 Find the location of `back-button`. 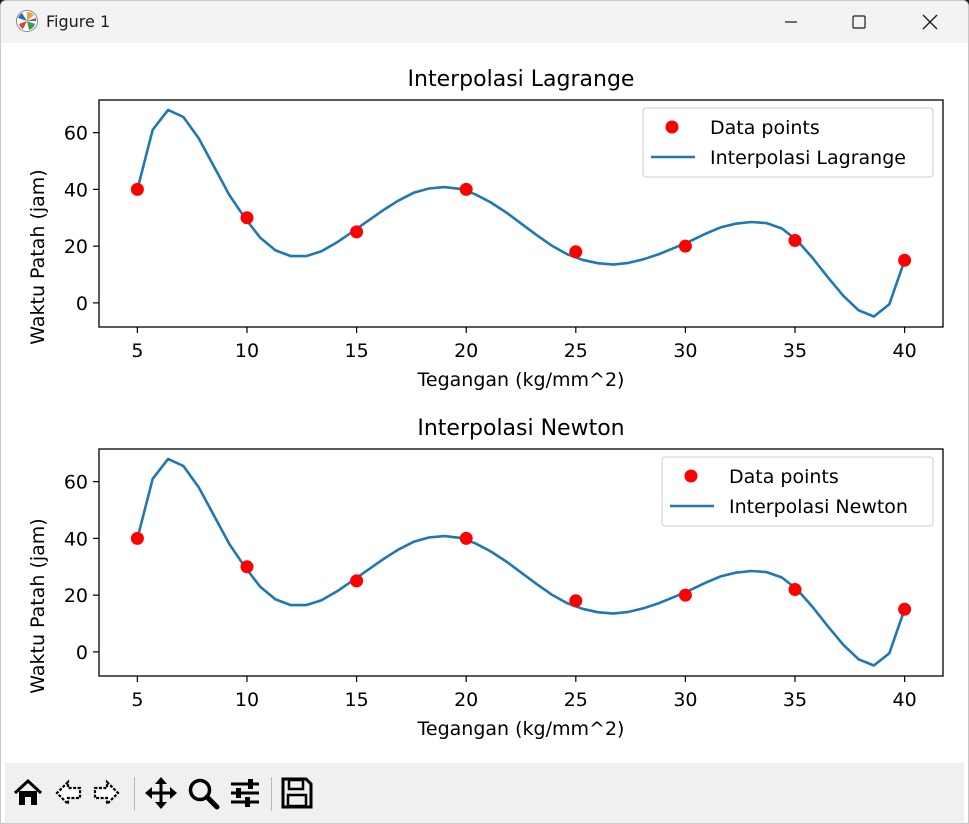

back-button is located at coordinates (68, 793).